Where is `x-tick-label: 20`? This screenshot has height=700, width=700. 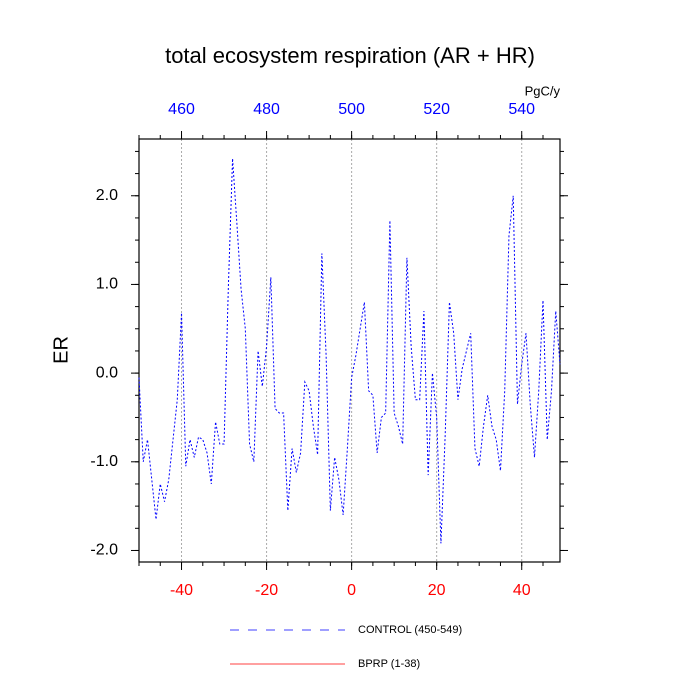 x-tick-label: 20 is located at coordinates (437, 590).